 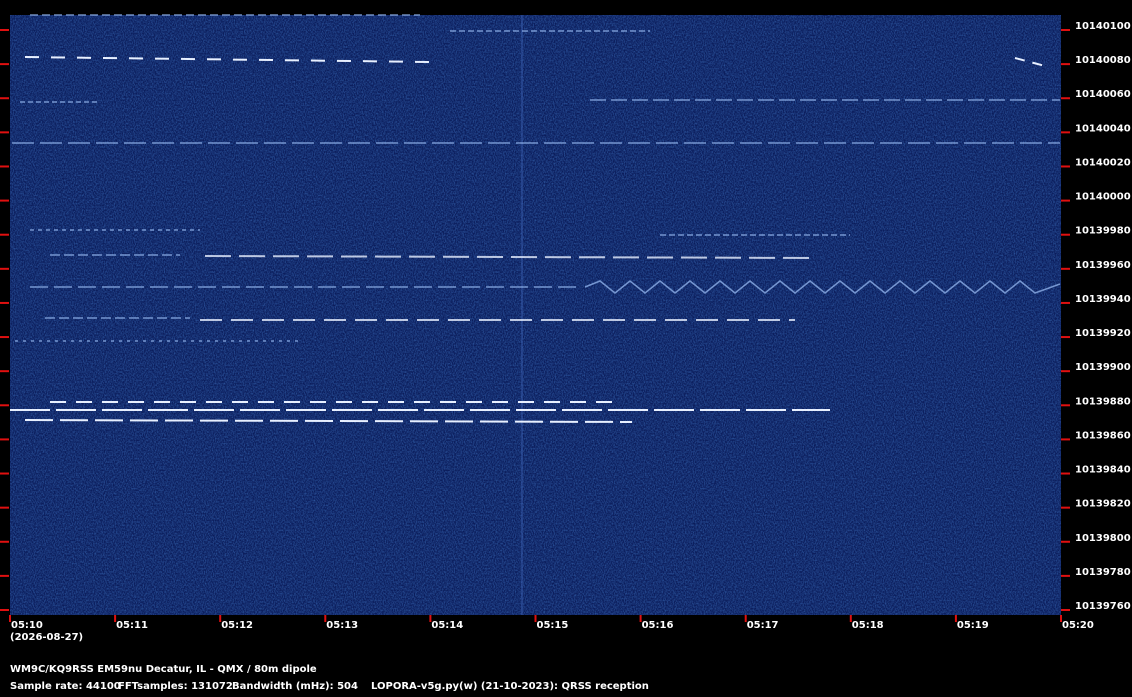 I want to click on y-label: 10139960, so click(x=1103, y=265).